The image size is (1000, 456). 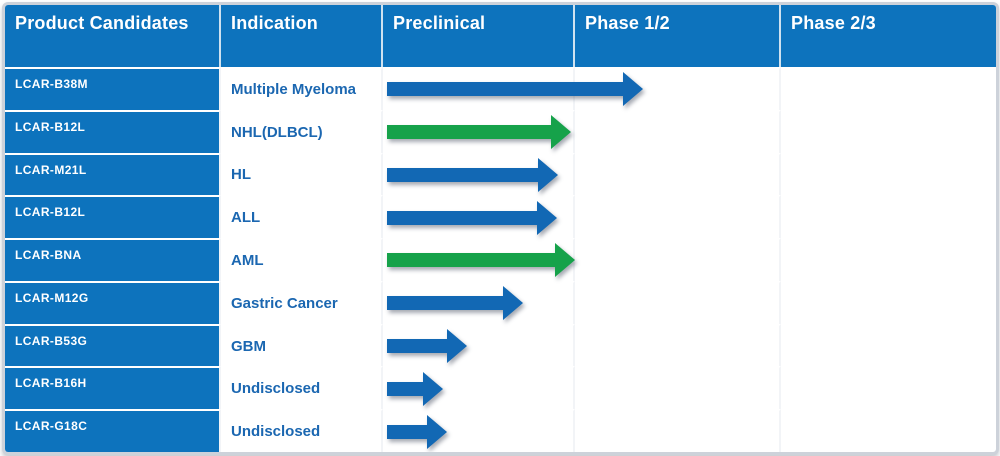 I want to click on candidate-cell: LCAR-BNA, so click(x=113, y=259).